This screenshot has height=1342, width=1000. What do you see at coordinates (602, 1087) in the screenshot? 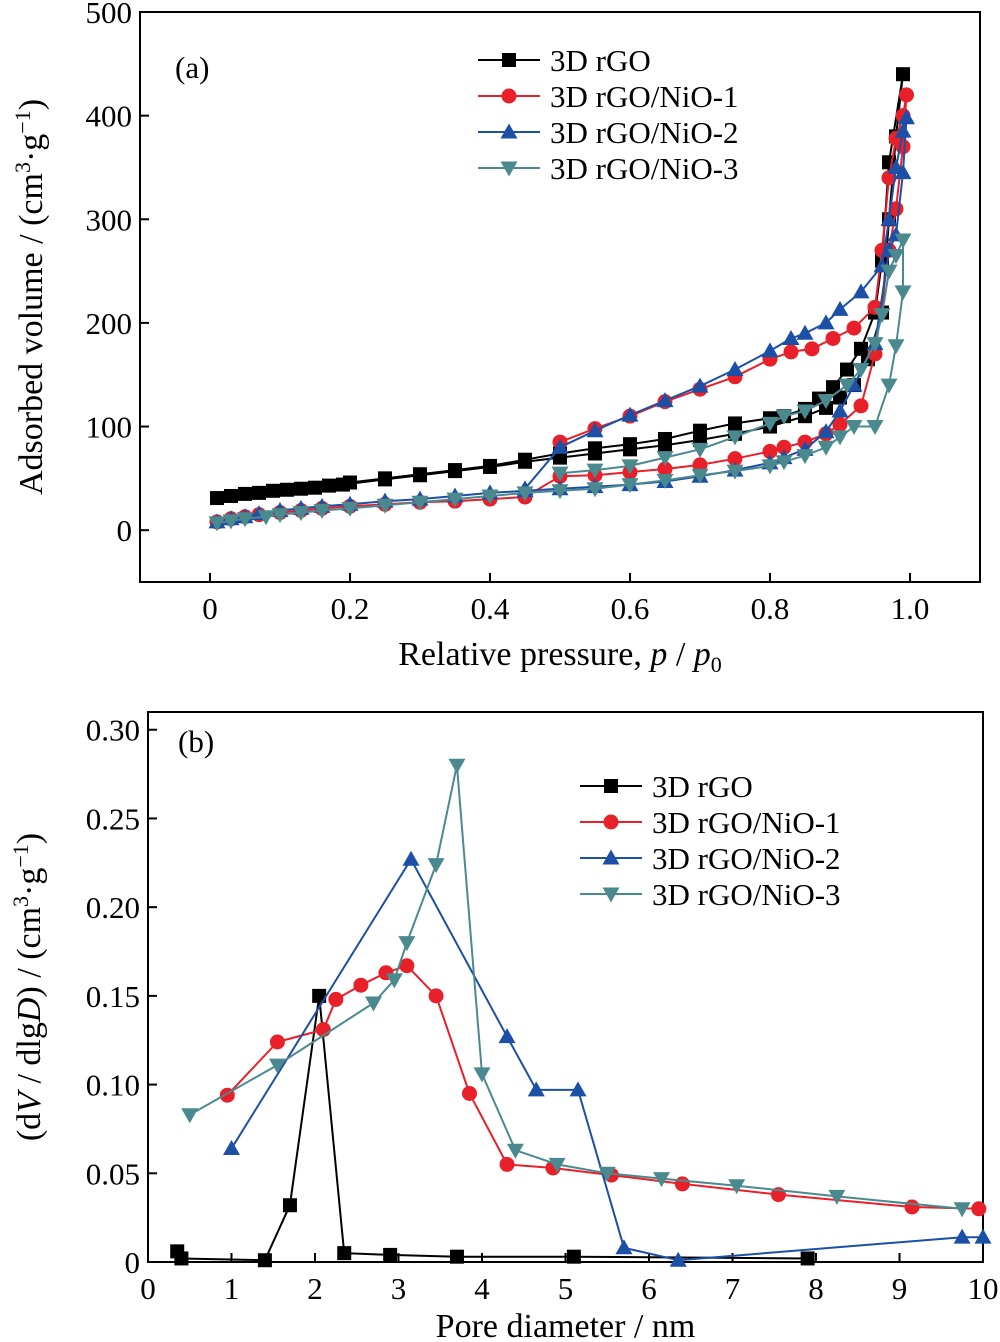
I see `series-line` at bounding box center [602, 1087].